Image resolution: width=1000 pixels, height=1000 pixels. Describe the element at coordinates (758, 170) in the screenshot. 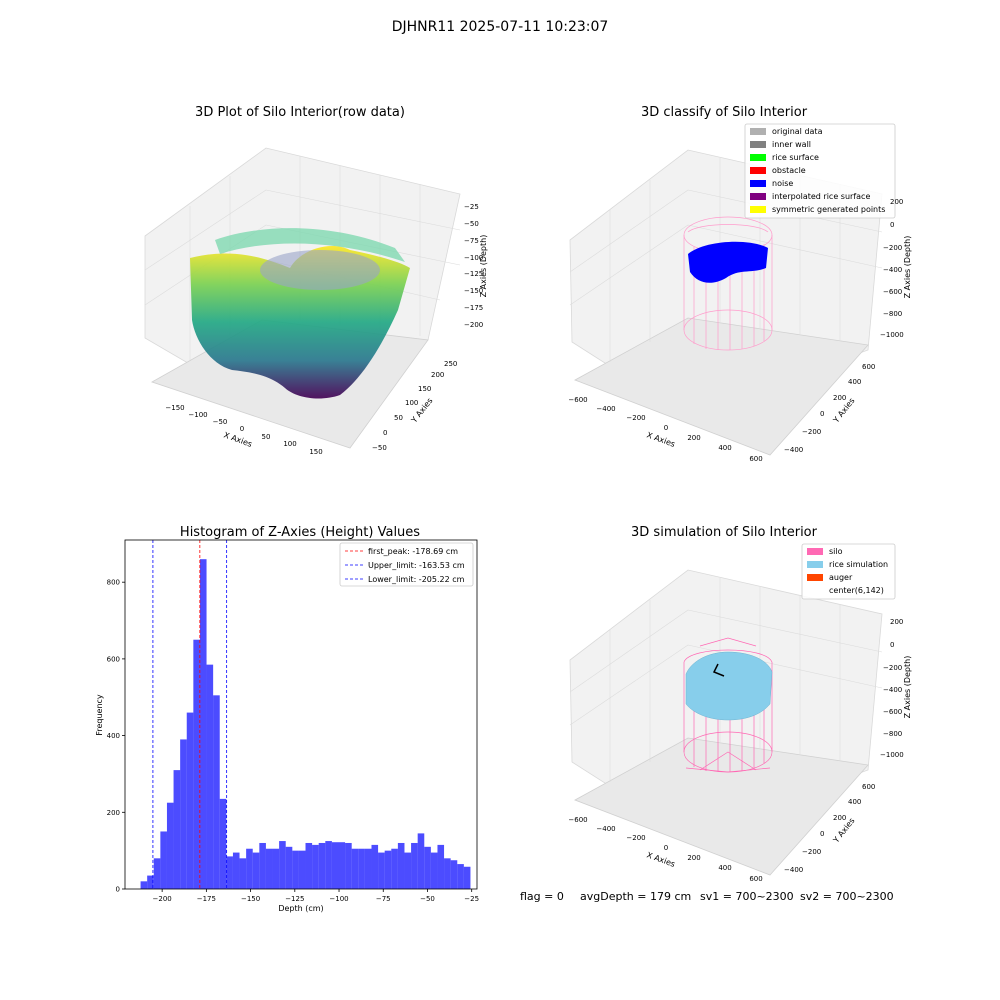

I see `legend-swatch-obstacle` at that location.